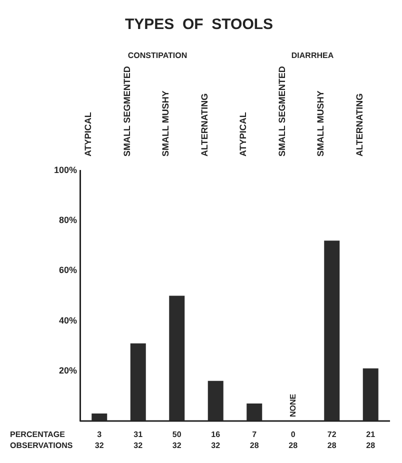 The width and height of the screenshot is (402, 463). What do you see at coordinates (216, 435) in the screenshot?
I see `data-label: 16` at bounding box center [216, 435].